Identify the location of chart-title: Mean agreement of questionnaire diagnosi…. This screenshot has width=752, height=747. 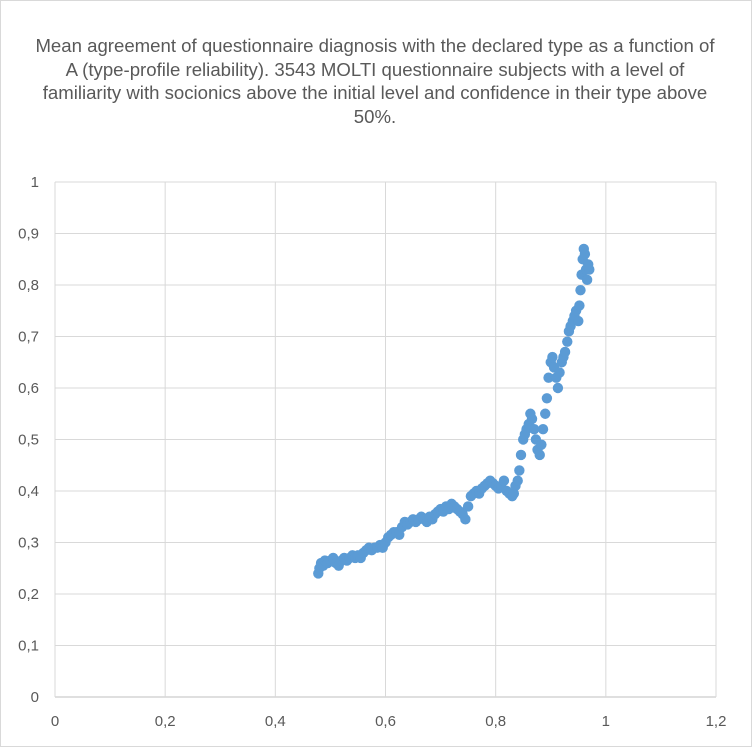
(375, 81).